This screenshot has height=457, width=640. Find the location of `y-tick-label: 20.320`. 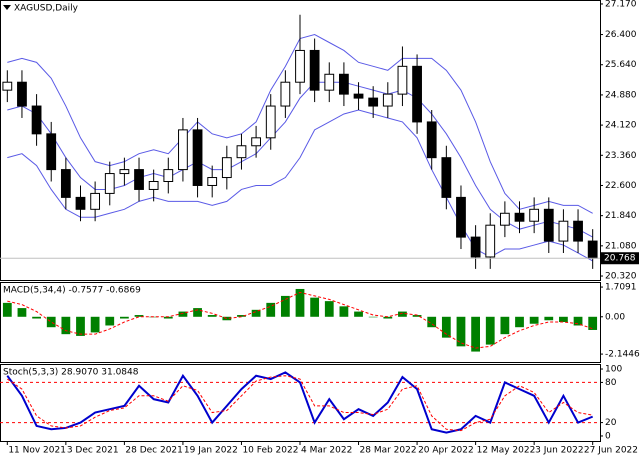

y-tick-label: 20.320 is located at coordinates (621, 277).